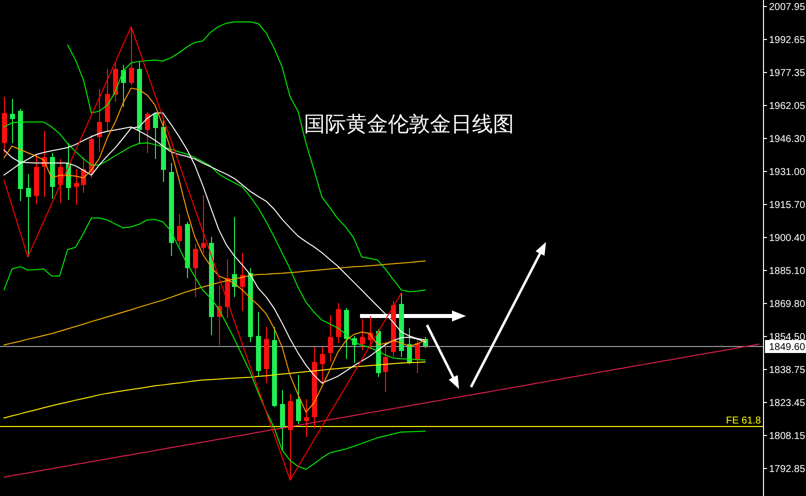  I want to click on y-tick-label: 1808.15, so click(787, 436).